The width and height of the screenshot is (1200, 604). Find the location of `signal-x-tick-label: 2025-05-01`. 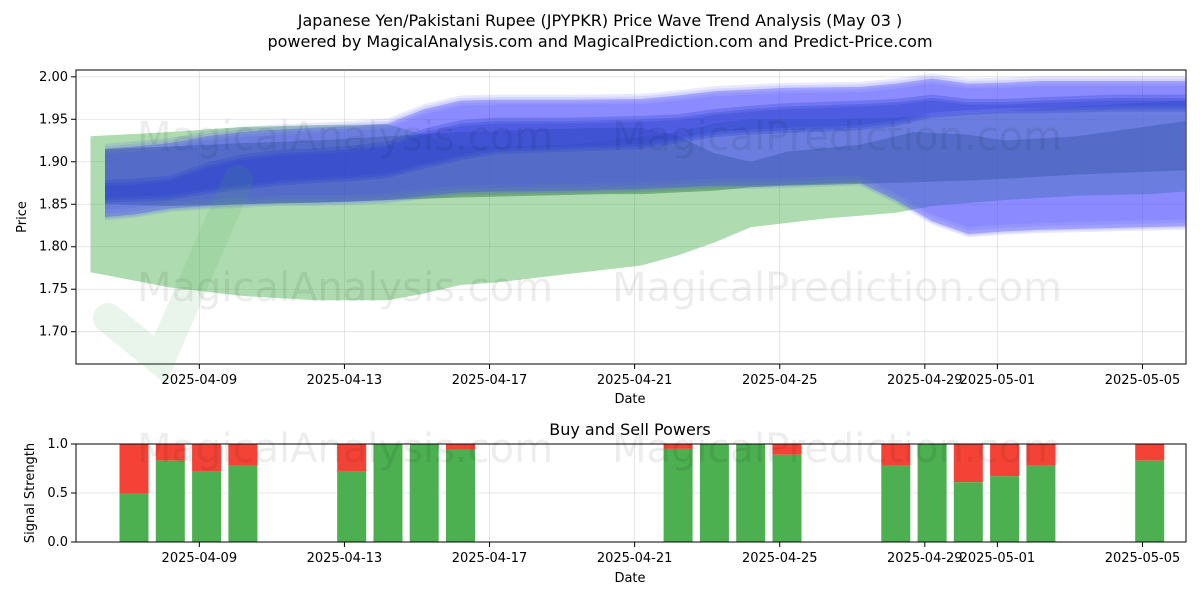

signal-x-tick-label: 2025-05-01 is located at coordinates (998, 558).